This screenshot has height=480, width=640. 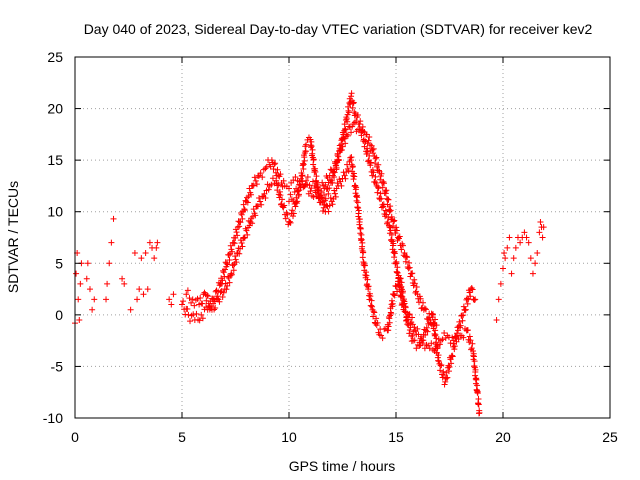 What do you see at coordinates (55, 57) in the screenshot?
I see `y-tick-label: 25` at bounding box center [55, 57].